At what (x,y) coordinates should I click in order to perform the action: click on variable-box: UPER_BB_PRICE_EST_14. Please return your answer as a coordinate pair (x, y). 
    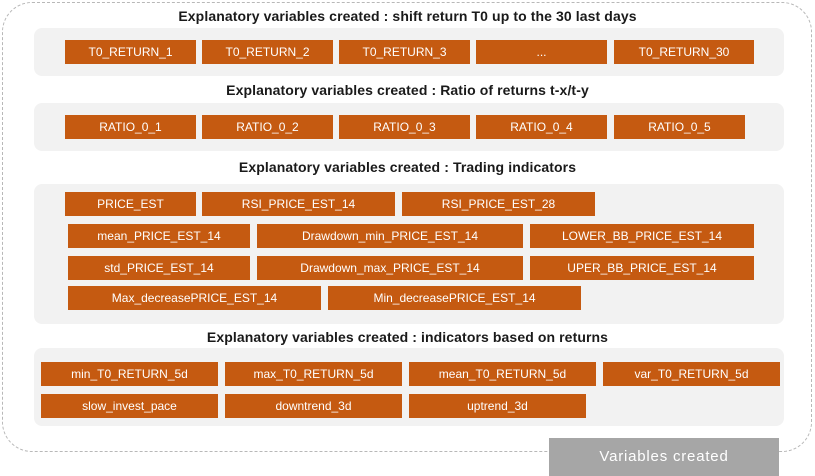
    Looking at the image, I should click on (642, 268).